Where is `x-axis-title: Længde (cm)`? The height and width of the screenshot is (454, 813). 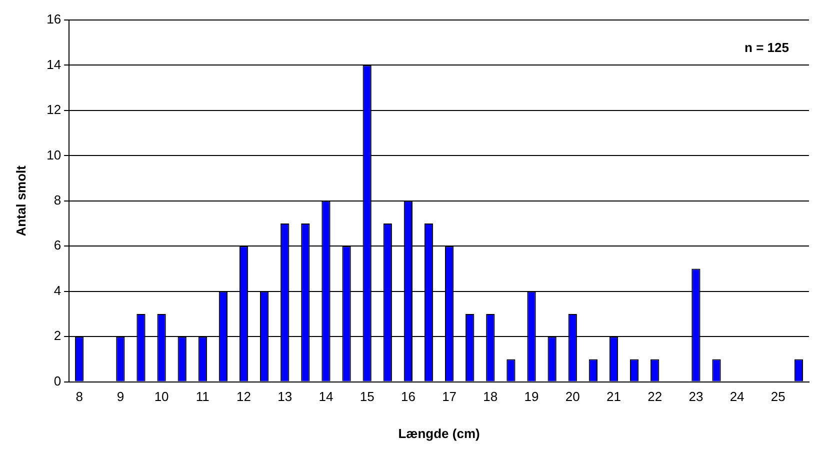 x-axis-title: Længde (cm) is located at coordinates (439, 433).